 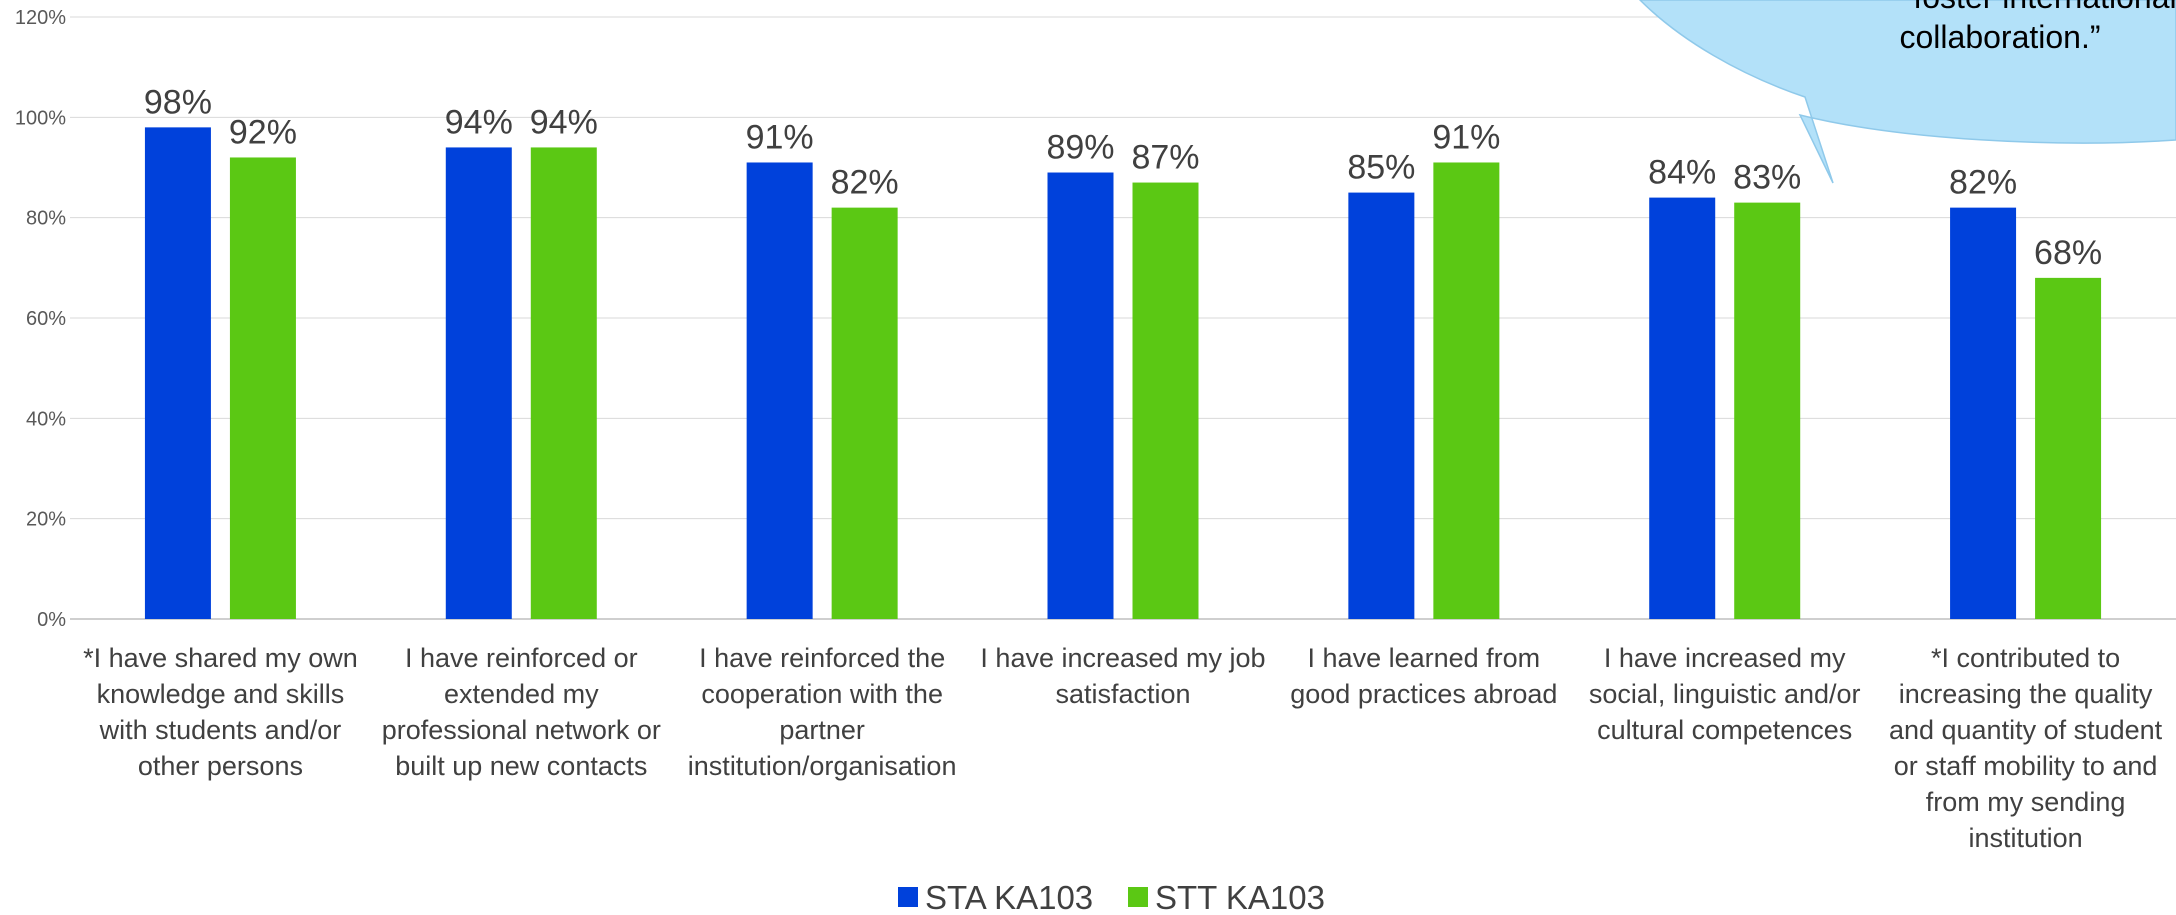 What do you see at coordinates (1009, 897) in the screenshot?
I see `legend-label: STA KA103` at bounding box center [1009, 897].